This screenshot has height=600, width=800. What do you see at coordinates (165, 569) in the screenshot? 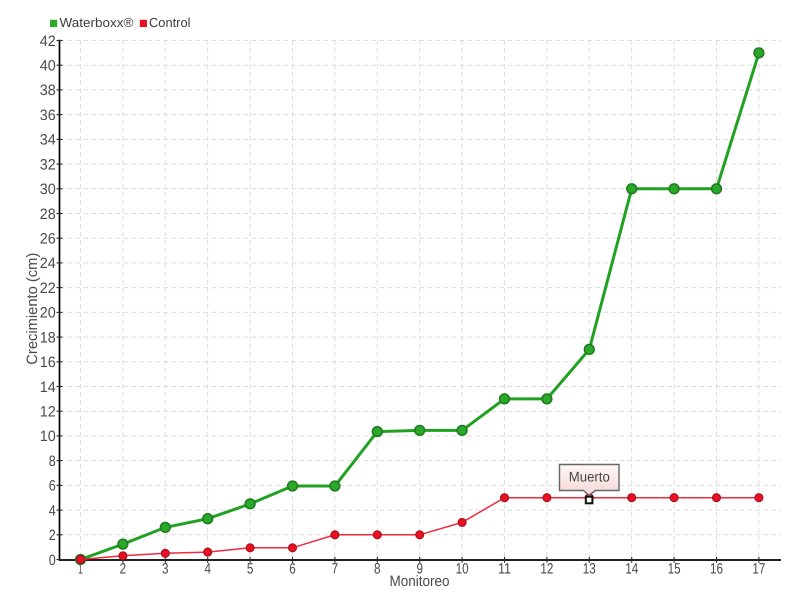
I see `svg-text: 3` at bounding box center [165, 569].